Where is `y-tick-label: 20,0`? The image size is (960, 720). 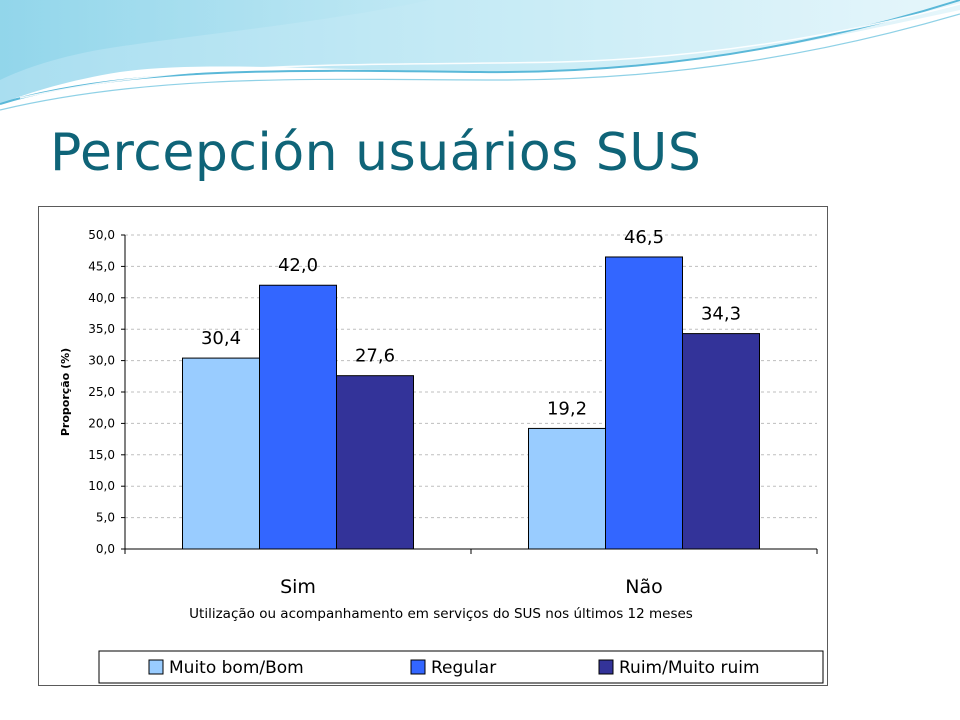 y-tick-label: 20,0 is located at coordinates (101, 423).